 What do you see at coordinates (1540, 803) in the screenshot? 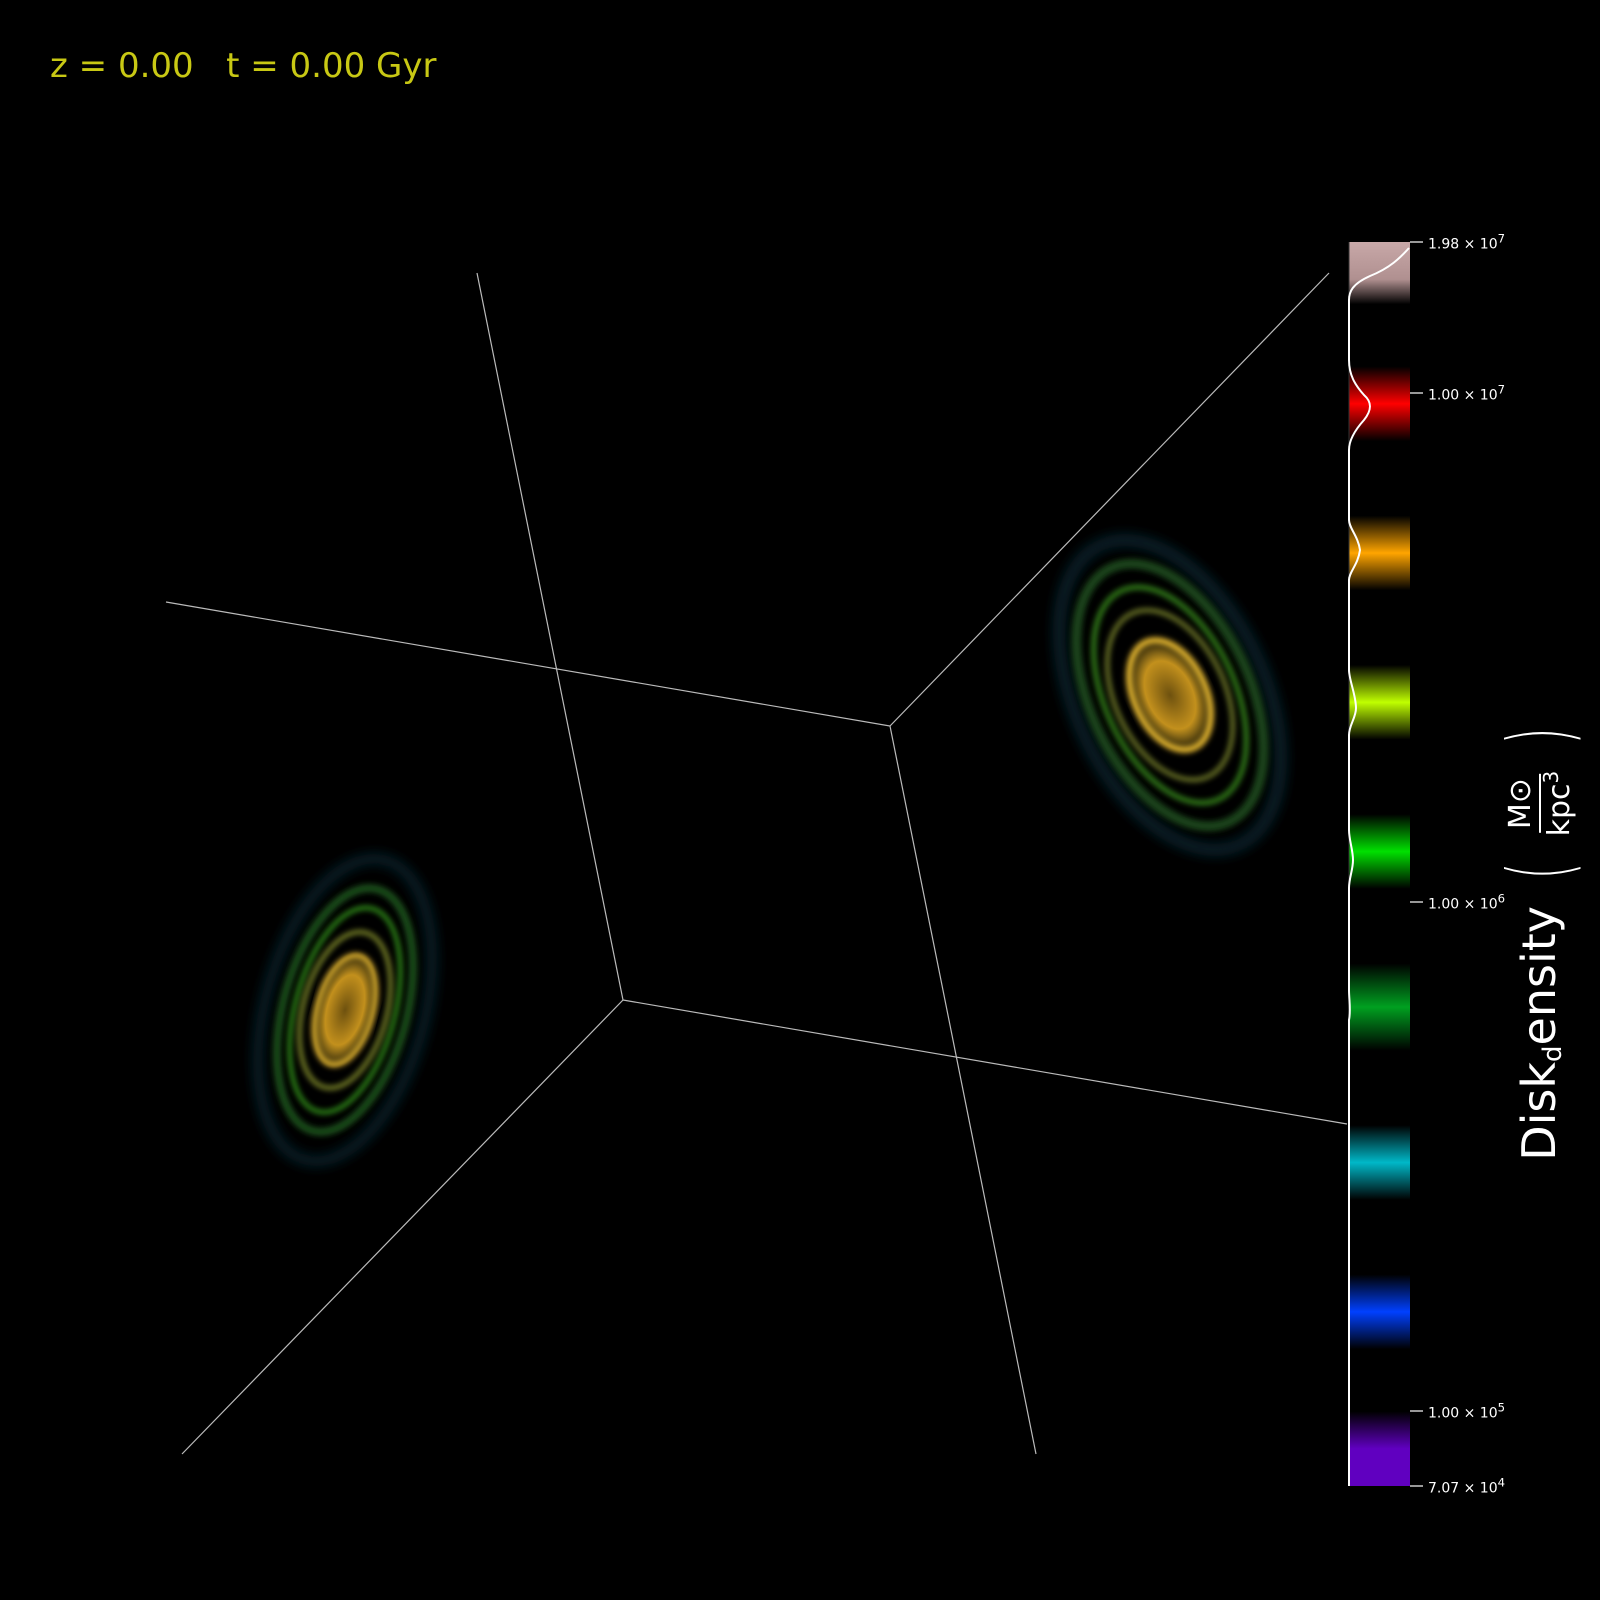
I see `colorbar-units: M⊙ kpc3` at bounding box center [1540, 803].